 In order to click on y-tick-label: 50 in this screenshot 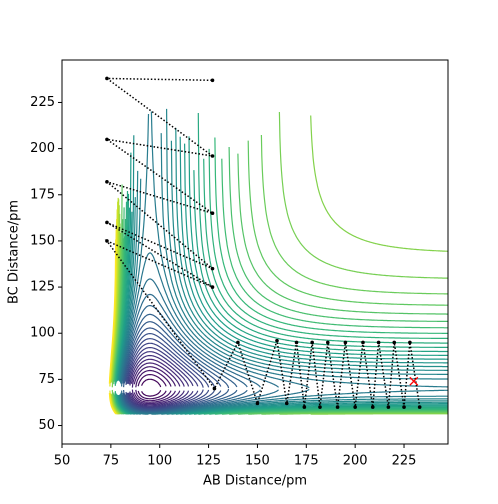, I will do `click(46, 425)`.